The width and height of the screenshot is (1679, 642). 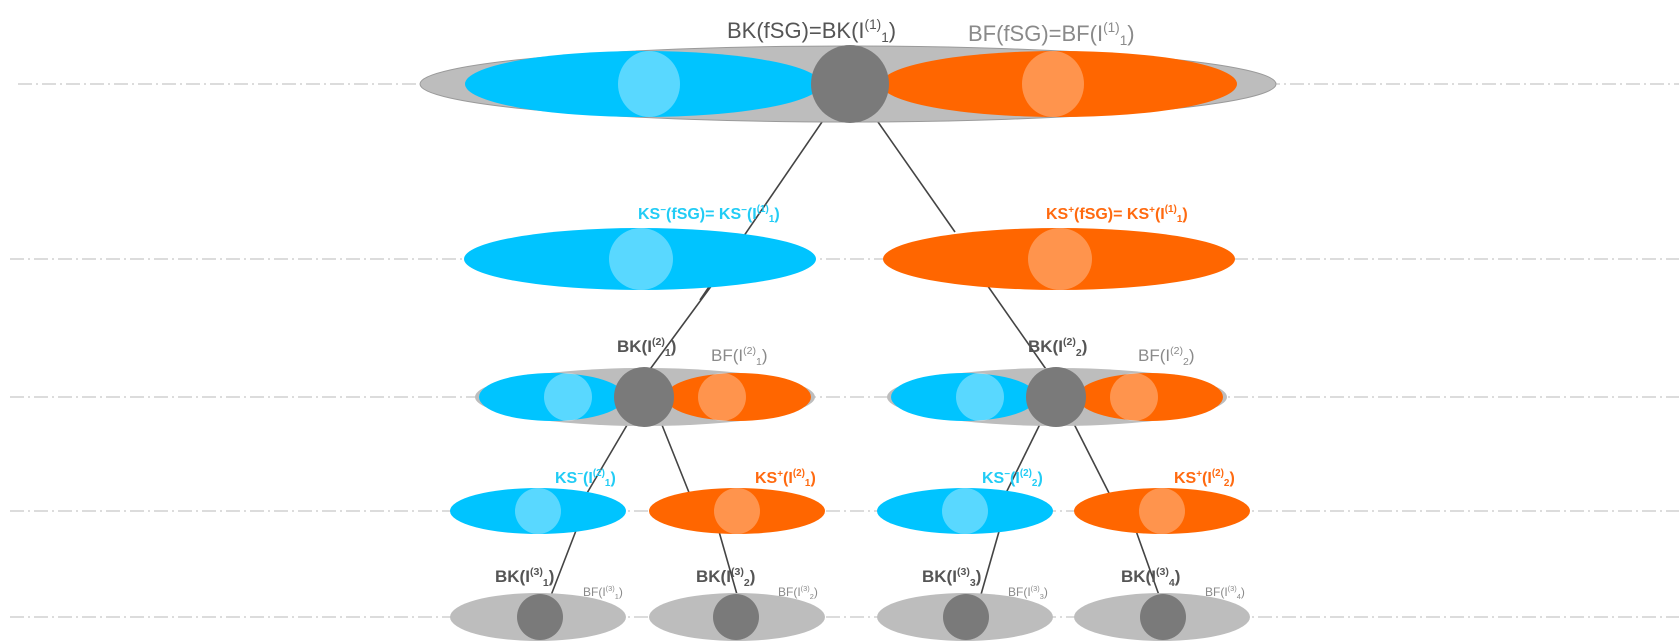 I want to click on edge-ksm1-leaf1, so click(x=563, y=563).